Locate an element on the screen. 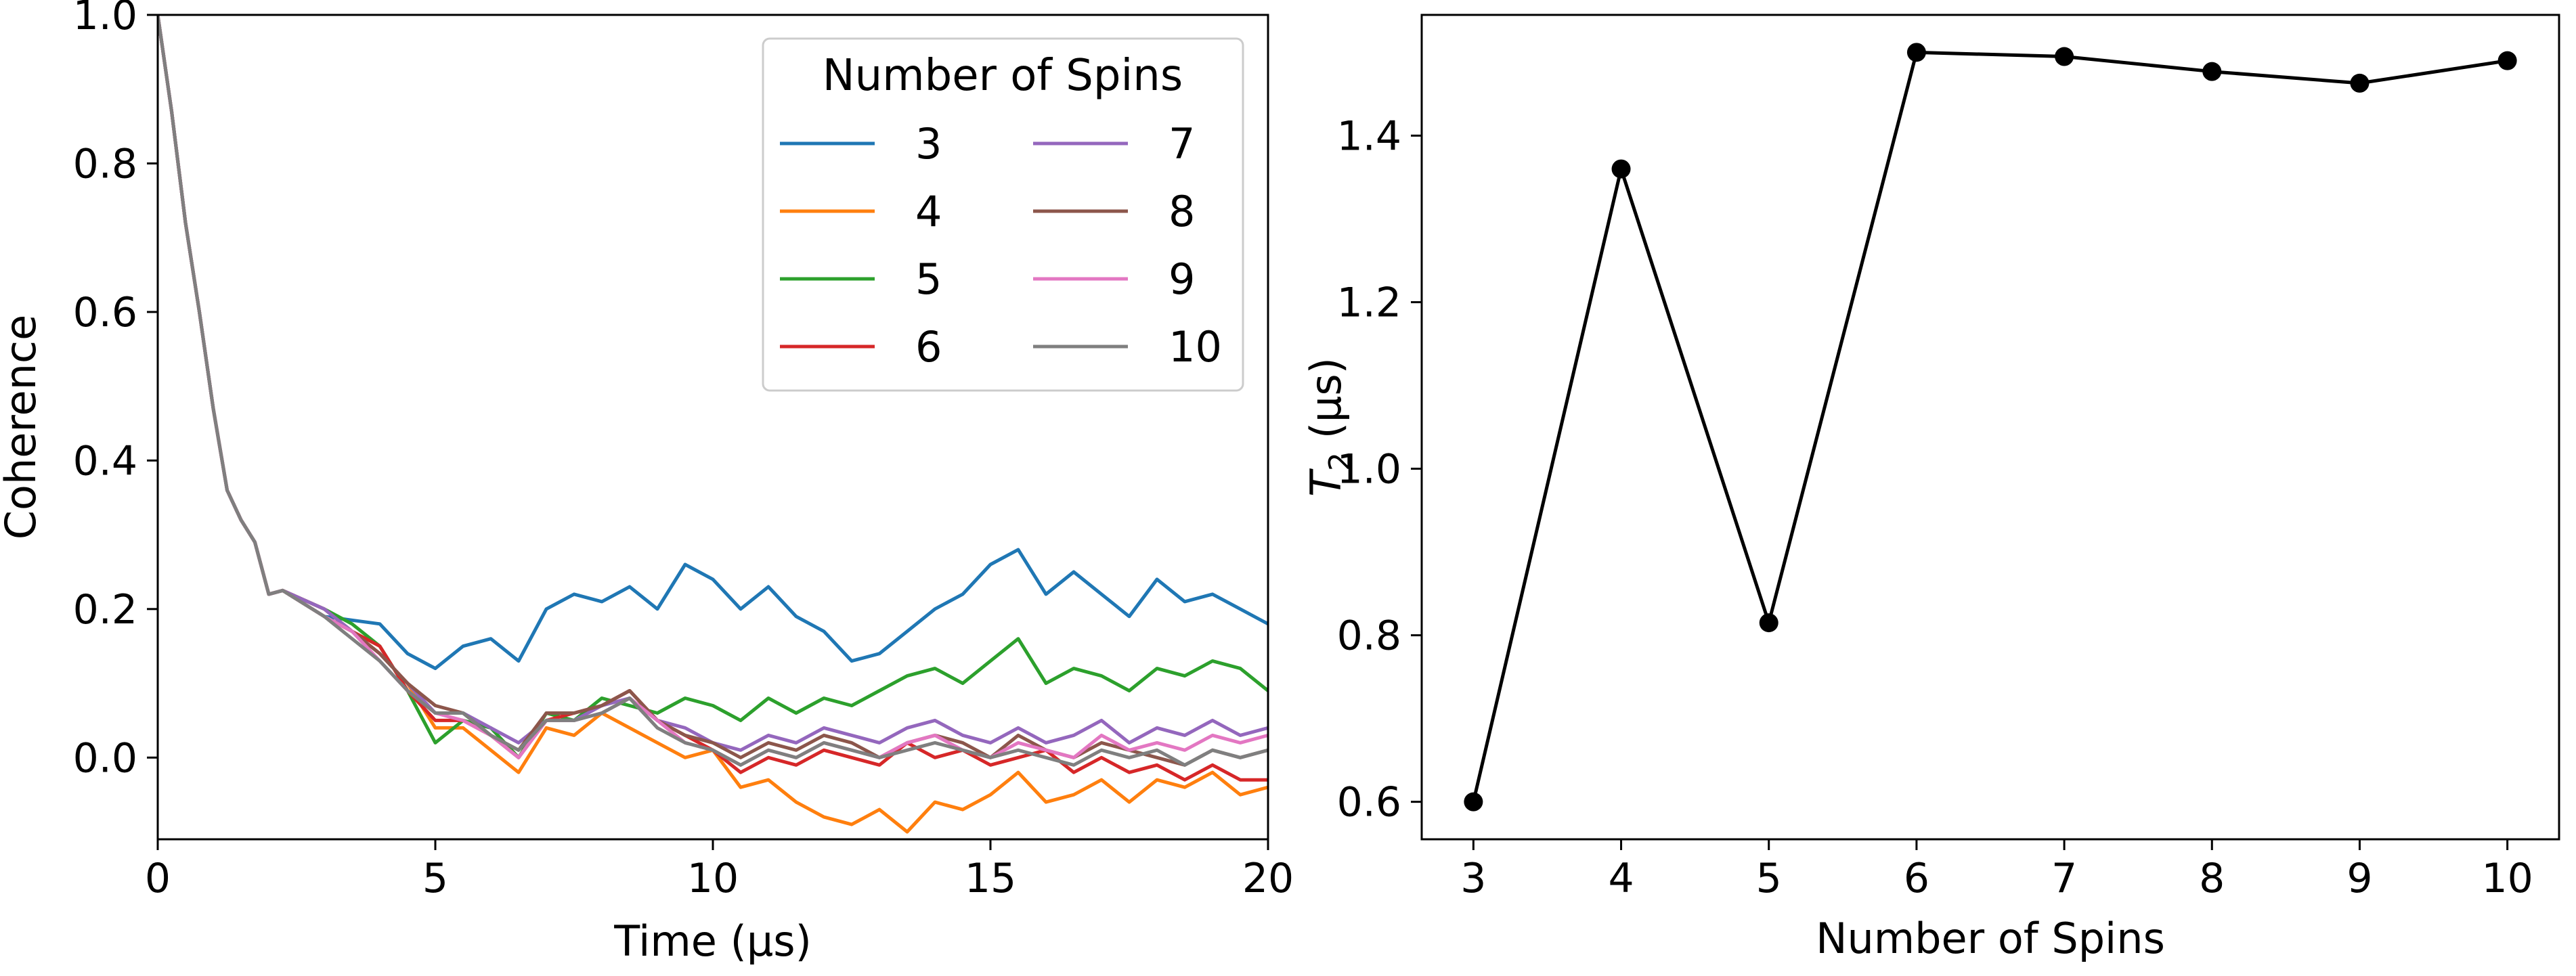 This screenshot has width=2576, height=976. x-tick-label: 3 is located at coordinates (1473, 878).